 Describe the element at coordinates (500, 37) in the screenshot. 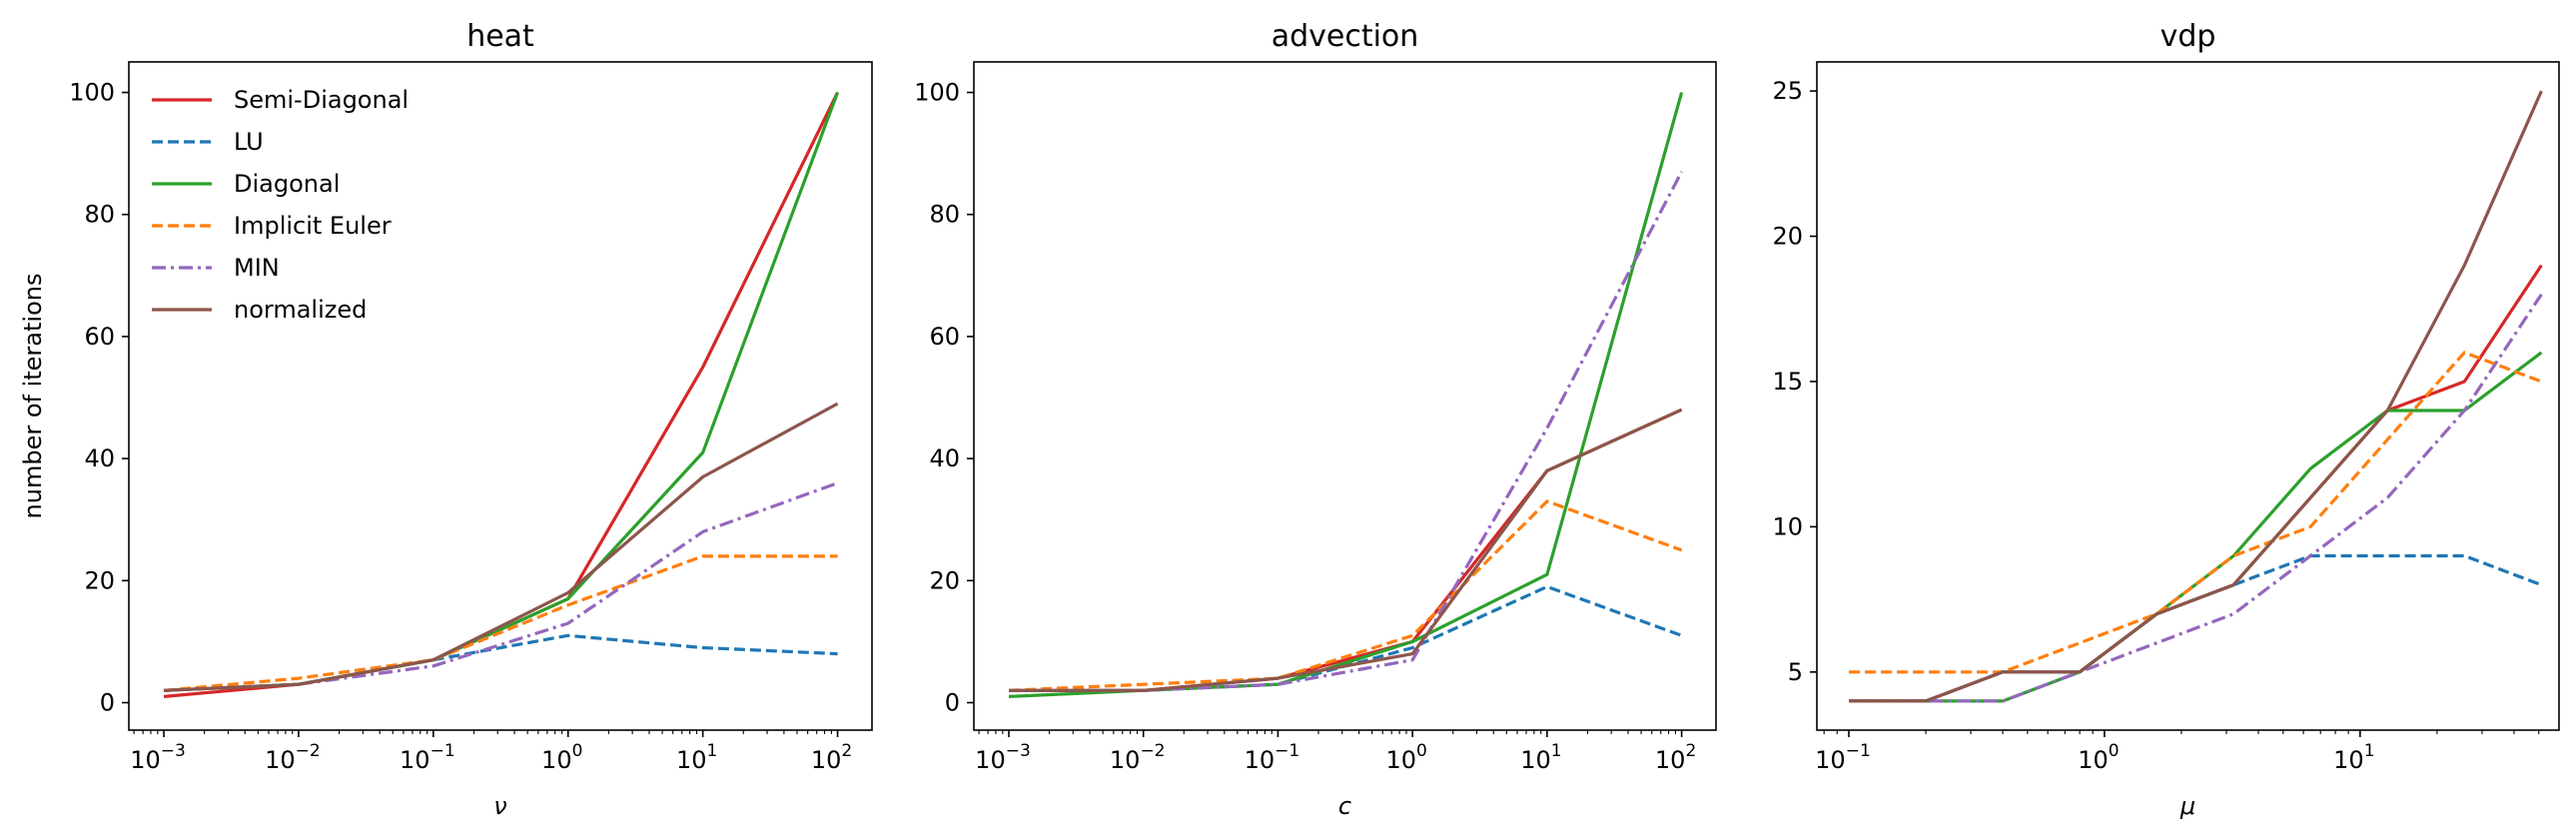

I see `chart-title-heat: heat` at that location.